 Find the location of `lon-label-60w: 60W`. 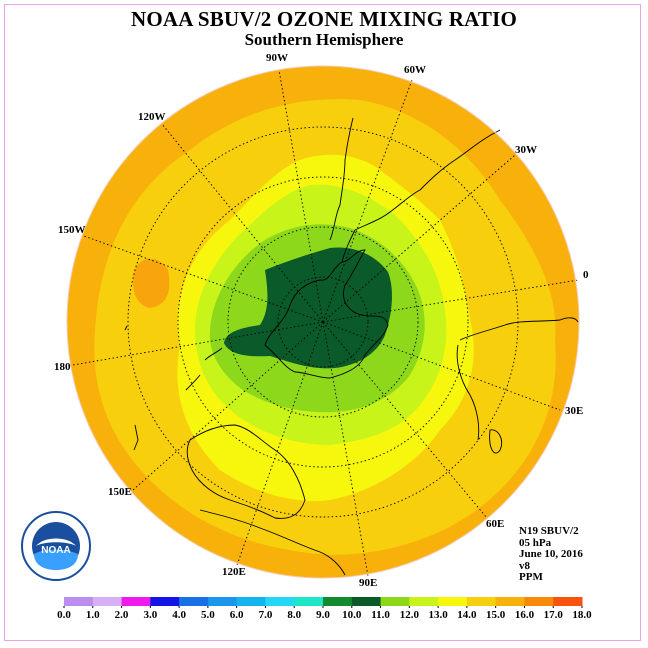

lon-label-60w: 60W is located at coordinates (415, 70).